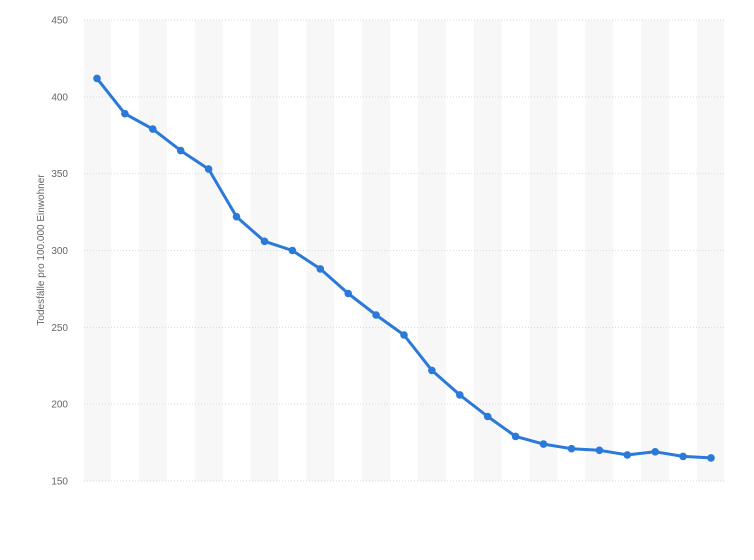 The height and width of the screenshot is (560, 754). Describe the element at coordinates (59, 97) in the screenshot. I see `y-tick-label: 400` at that location.